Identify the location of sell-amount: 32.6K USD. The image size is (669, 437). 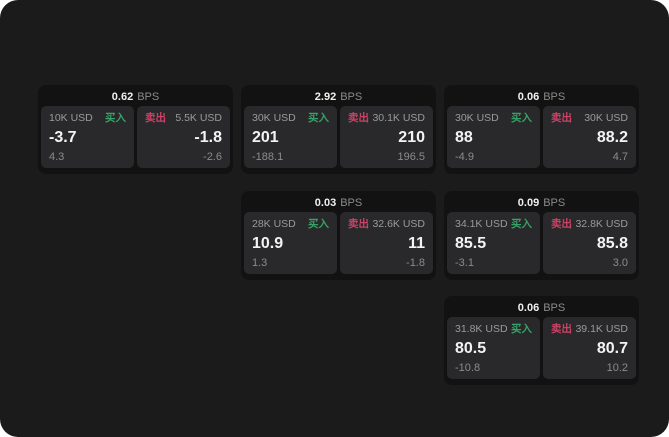
(398, 224).